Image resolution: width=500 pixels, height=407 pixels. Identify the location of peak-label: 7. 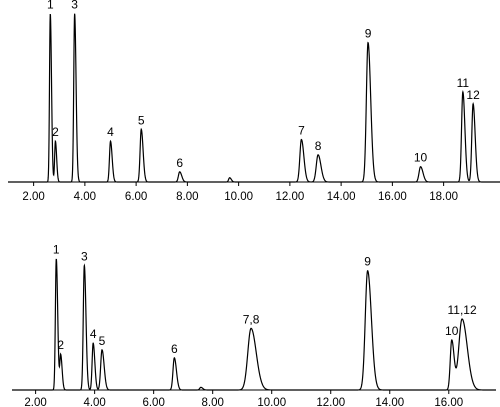
(301, 131).